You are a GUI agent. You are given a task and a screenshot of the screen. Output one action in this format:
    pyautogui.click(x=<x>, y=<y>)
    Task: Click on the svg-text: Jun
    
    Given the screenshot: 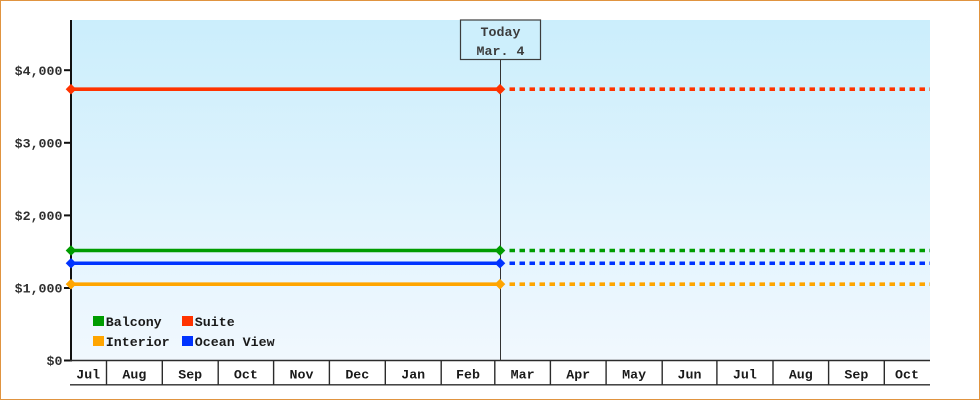 What is the action you would take?
    pyautogui.click(x=690, y=374)
    